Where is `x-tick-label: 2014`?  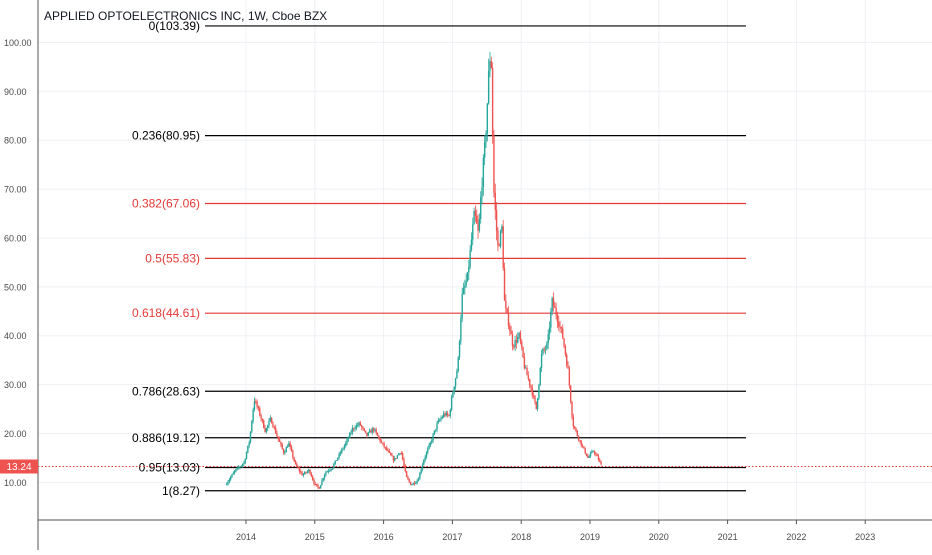 x-tick-label: 2014 is located at coordinates (246, 537).